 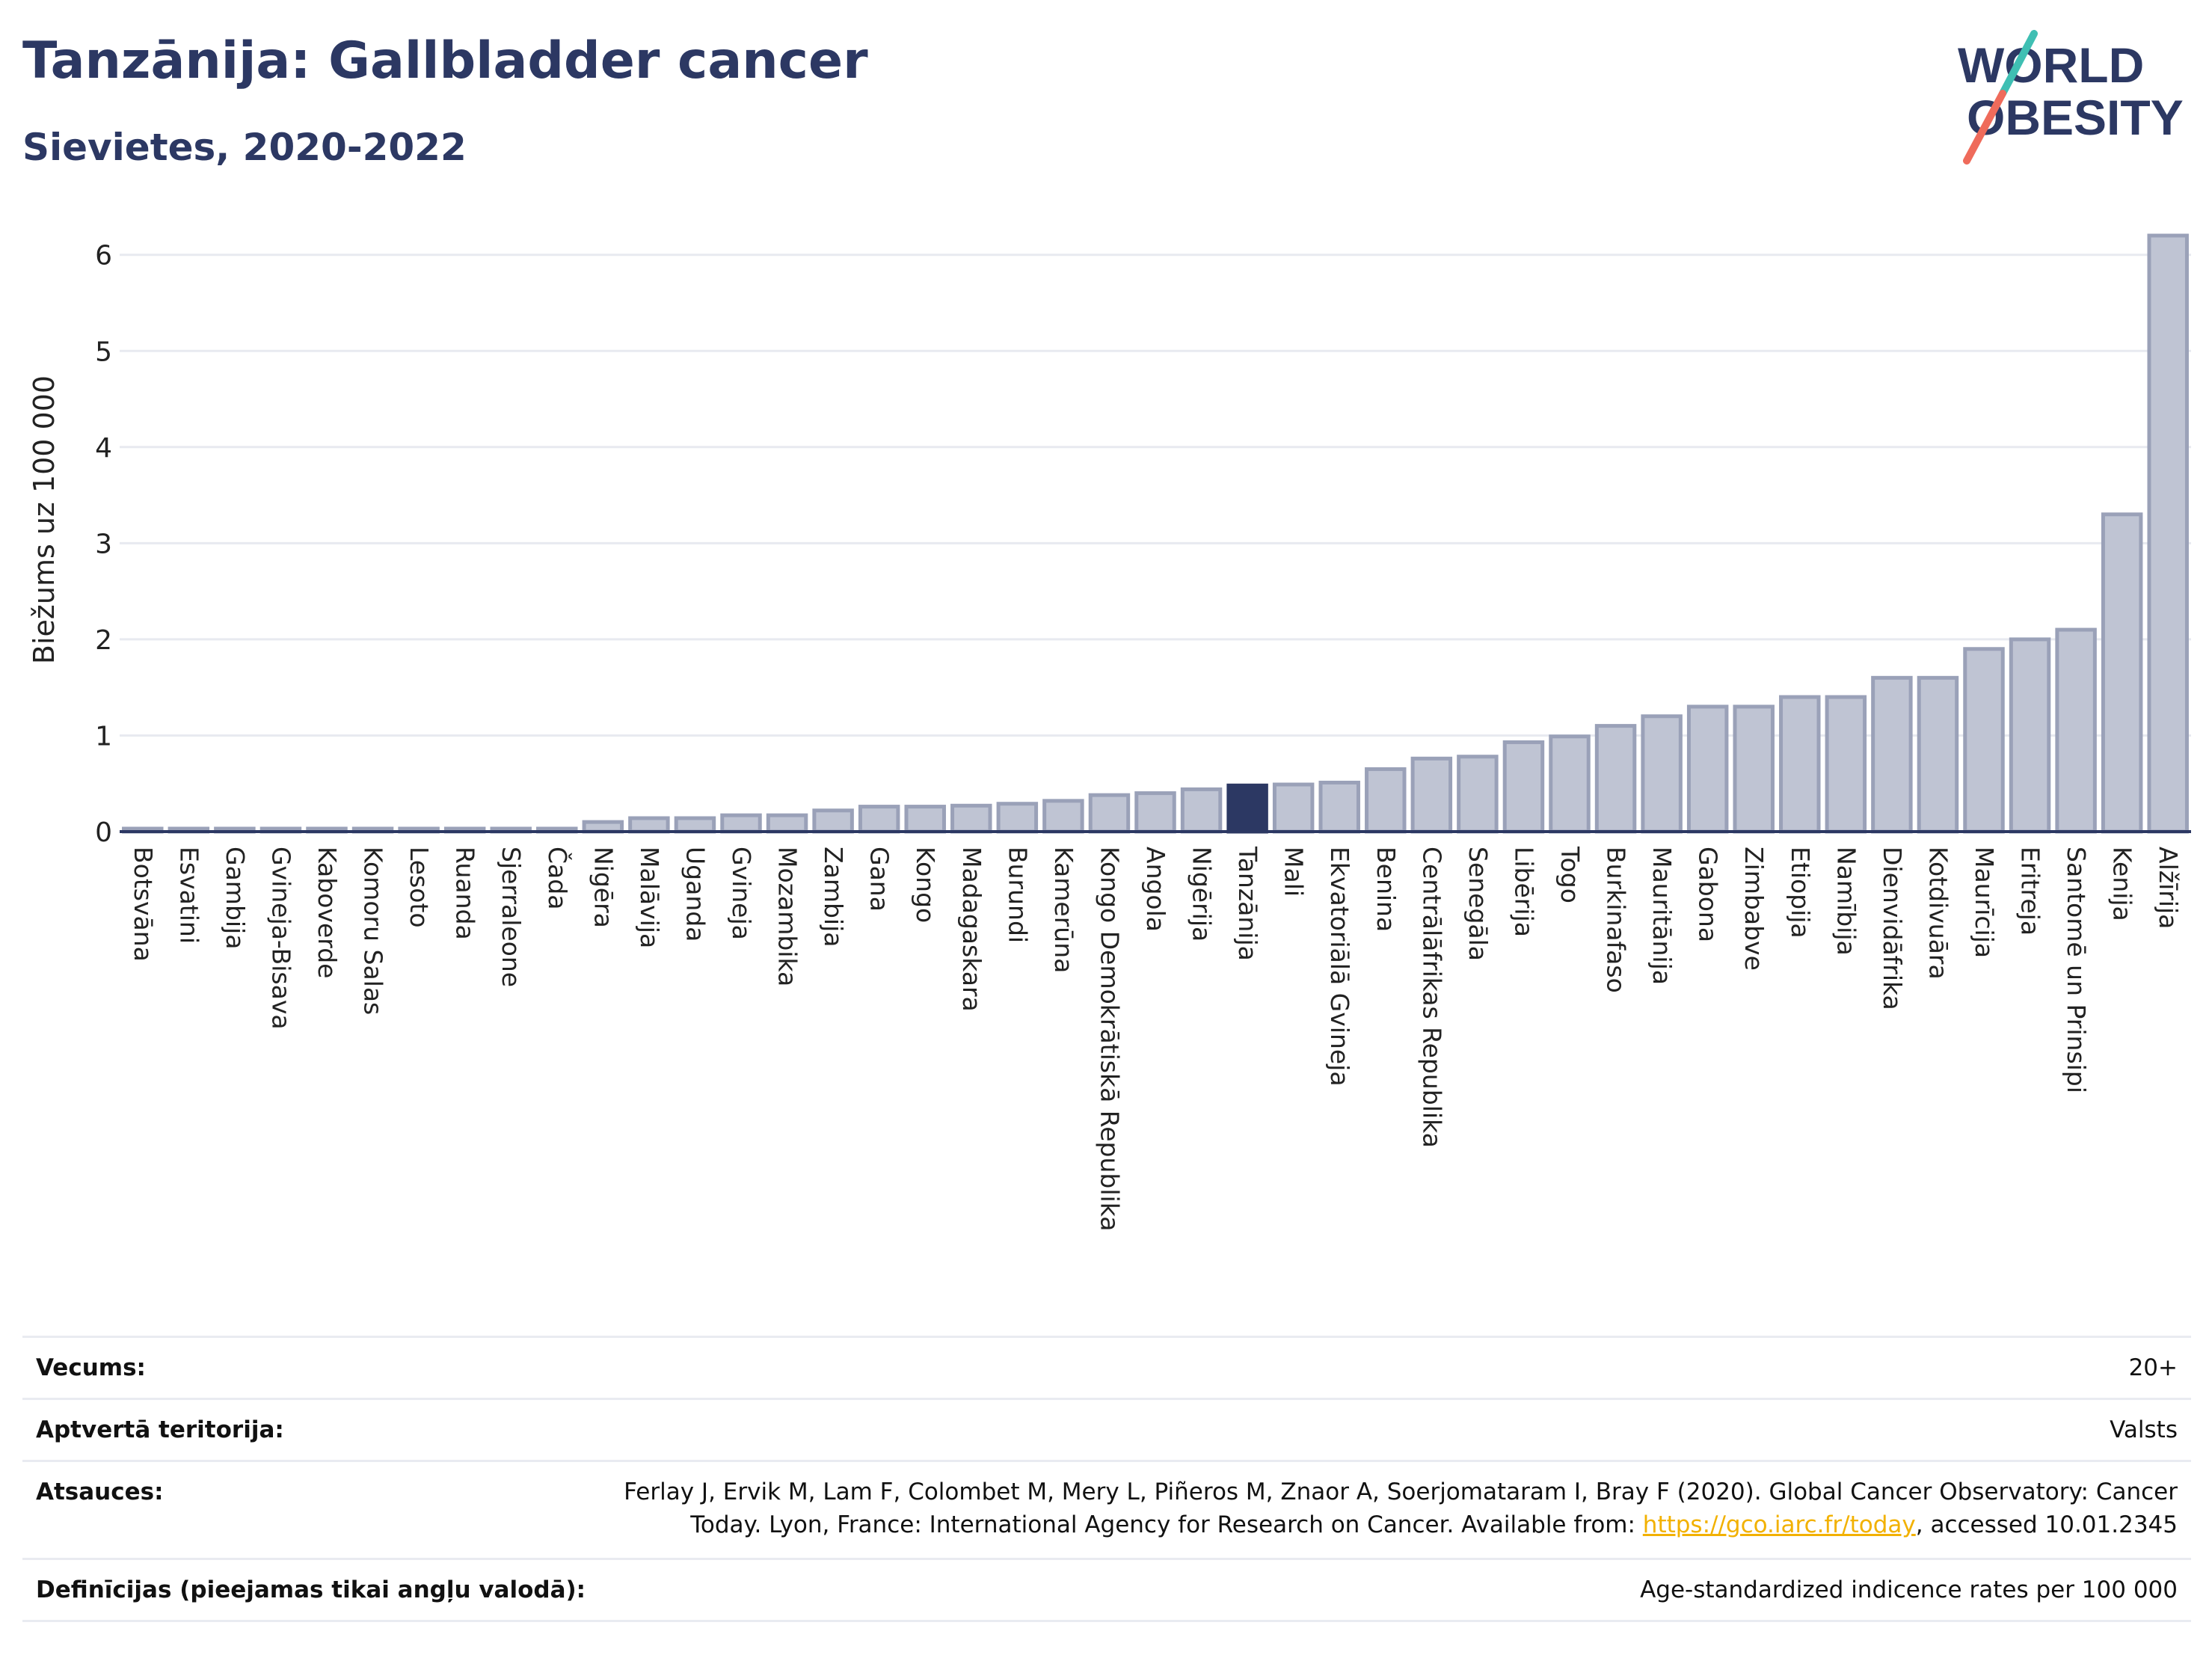 I want to click on x-tick-label: Kamerūna, so click(x=1063, y=910).